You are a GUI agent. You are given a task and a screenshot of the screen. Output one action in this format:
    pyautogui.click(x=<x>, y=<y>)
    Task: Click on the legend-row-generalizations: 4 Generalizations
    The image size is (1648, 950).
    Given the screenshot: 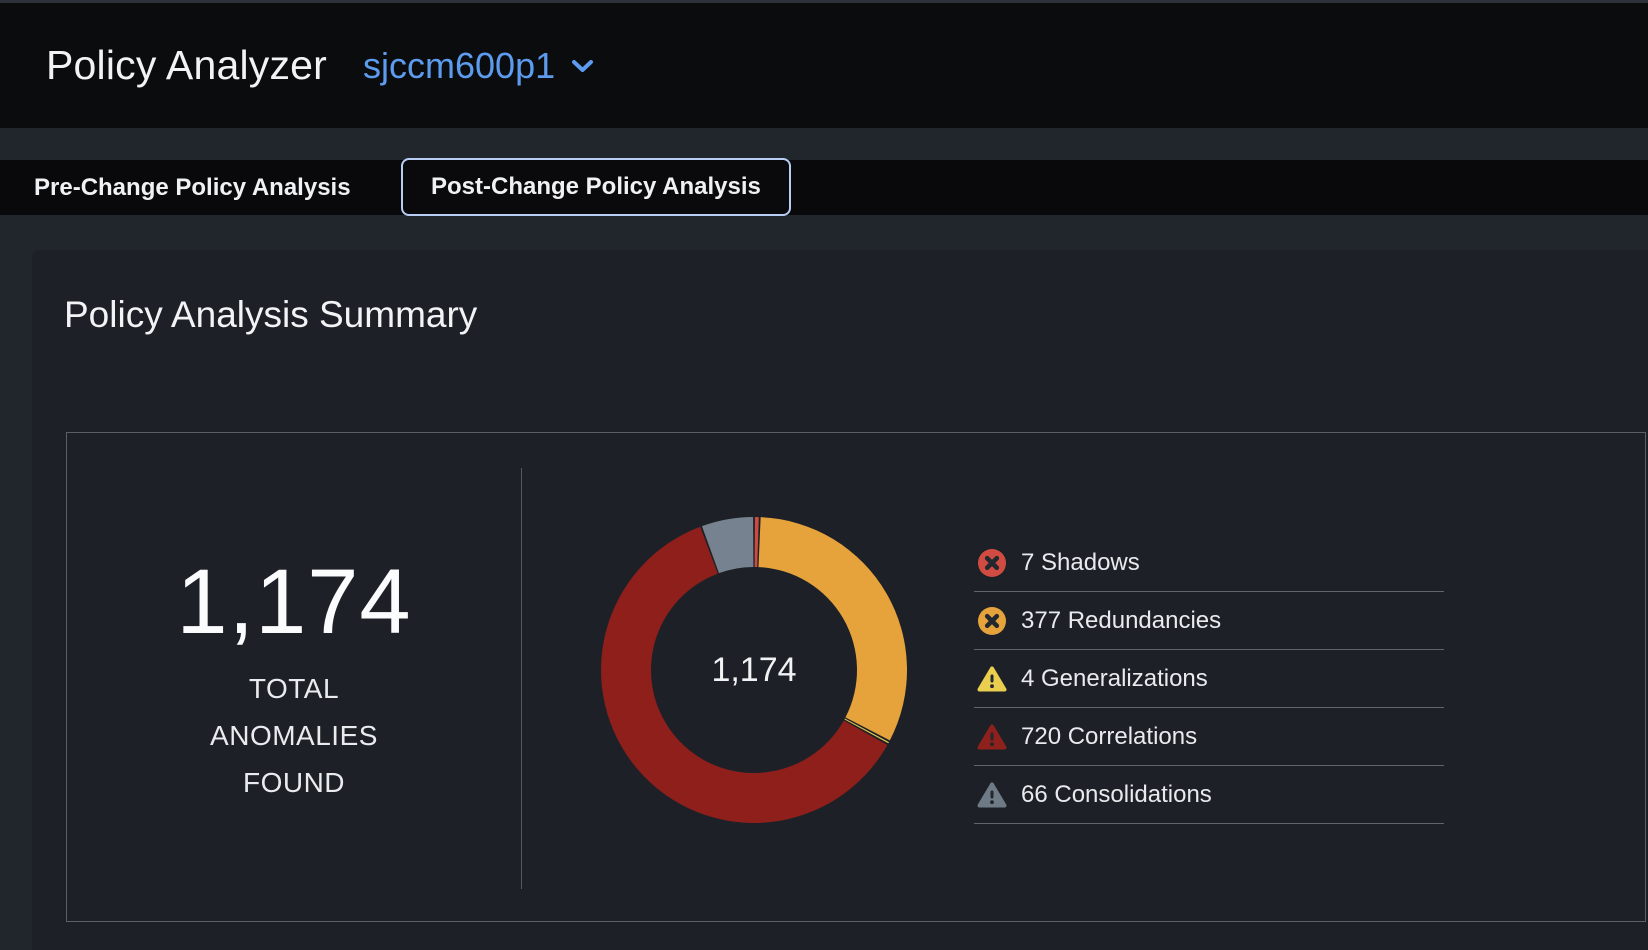 What is the action you would take?
    pyautogui.click(x=1209, y=679)
    